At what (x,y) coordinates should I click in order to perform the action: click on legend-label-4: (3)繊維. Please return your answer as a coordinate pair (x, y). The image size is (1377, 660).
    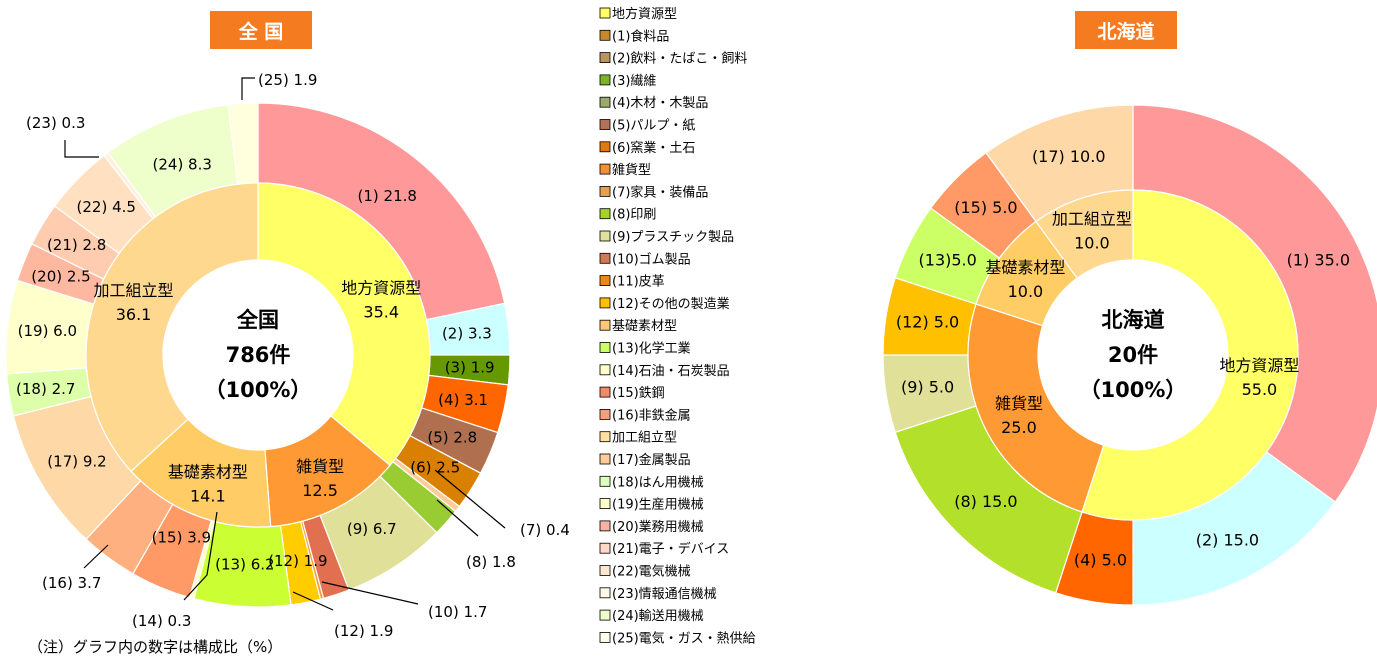
    Looking at the image, I should click on (634, 81).